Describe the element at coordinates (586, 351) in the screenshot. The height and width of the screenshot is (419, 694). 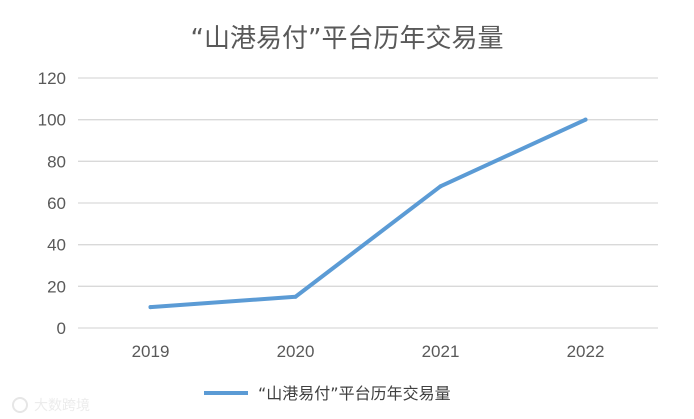
I see `x-tick-label: 2022` at that location.